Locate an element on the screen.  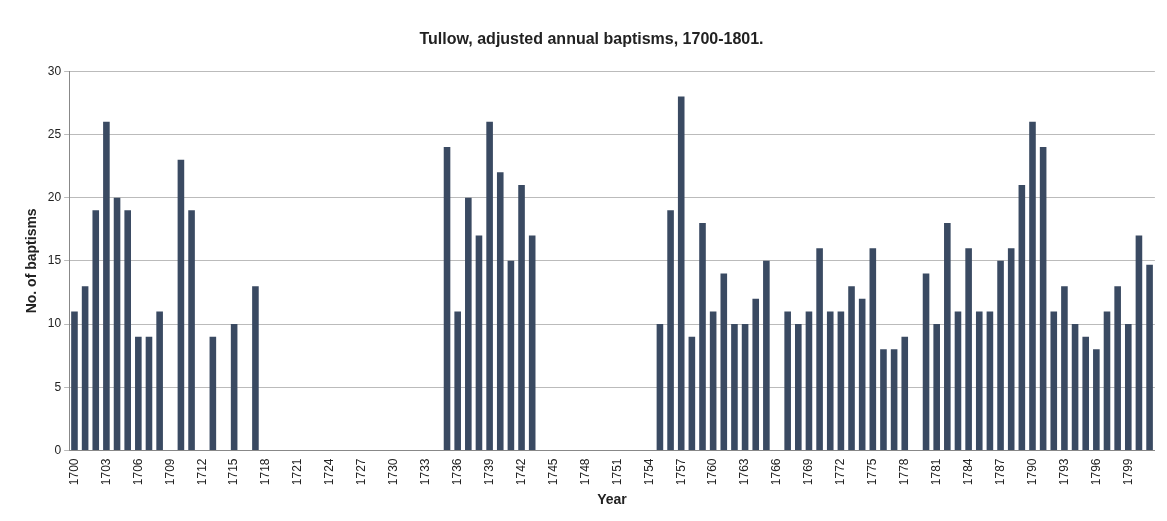
x-tick-label: 1736 is located at coordinates (456, 472).